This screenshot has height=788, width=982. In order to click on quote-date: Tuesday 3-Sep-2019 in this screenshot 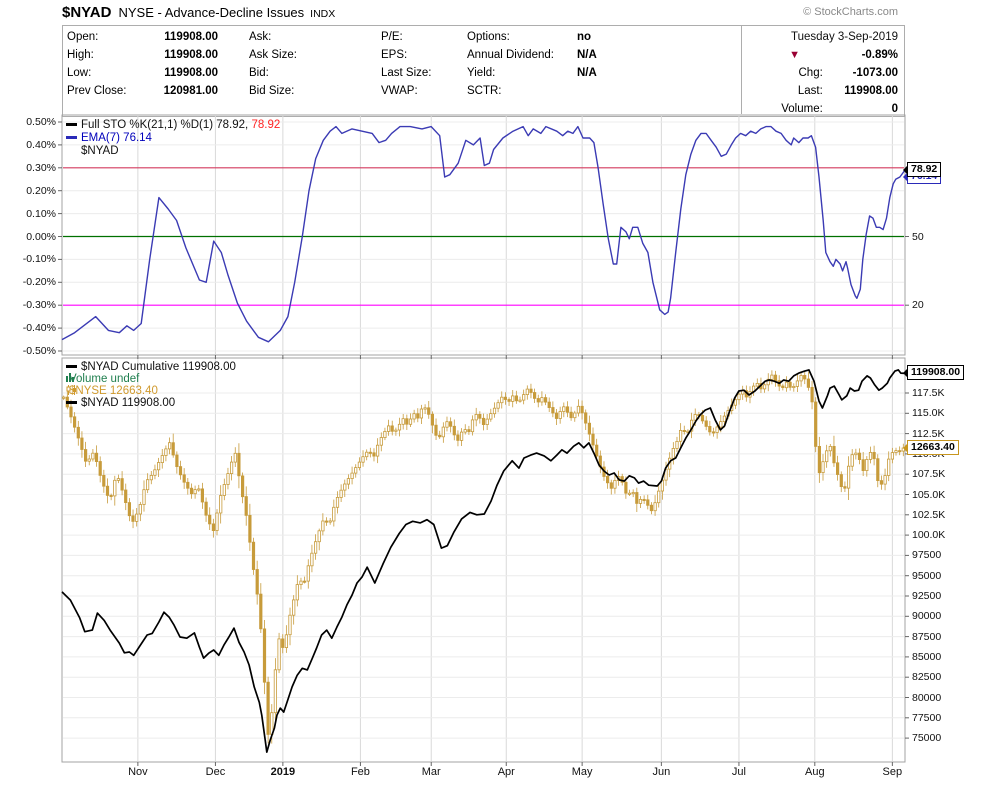, I will do `click(803, 37)`.